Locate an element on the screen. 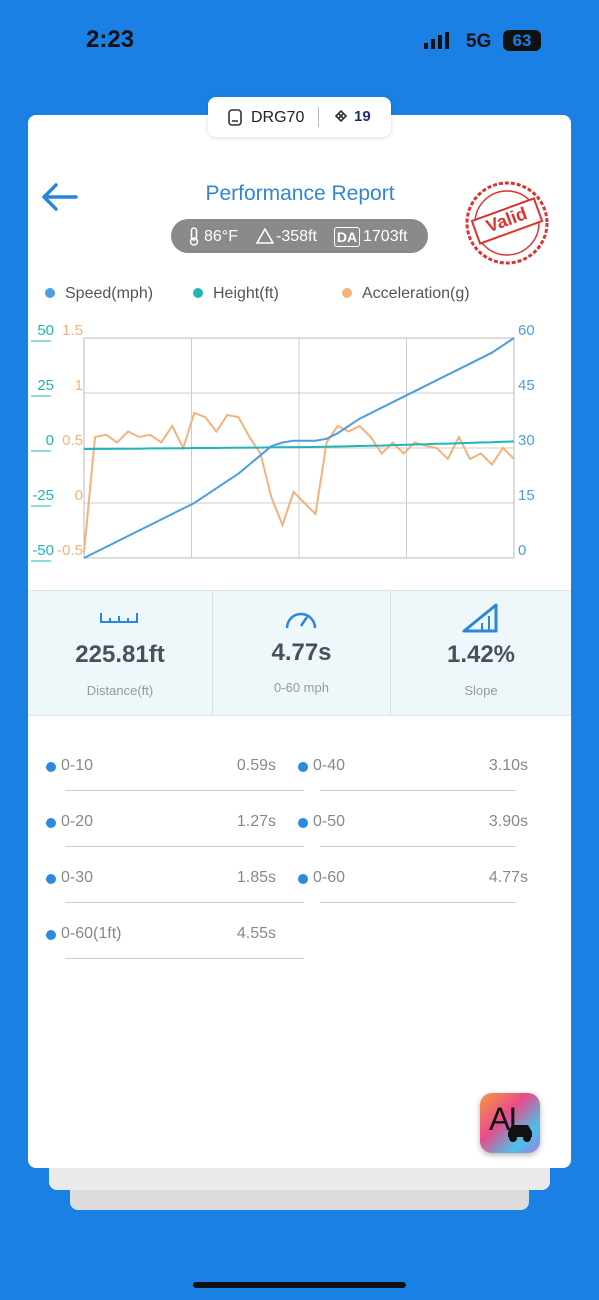  y-tick-label: -50 is located at coordinates (43, 550).